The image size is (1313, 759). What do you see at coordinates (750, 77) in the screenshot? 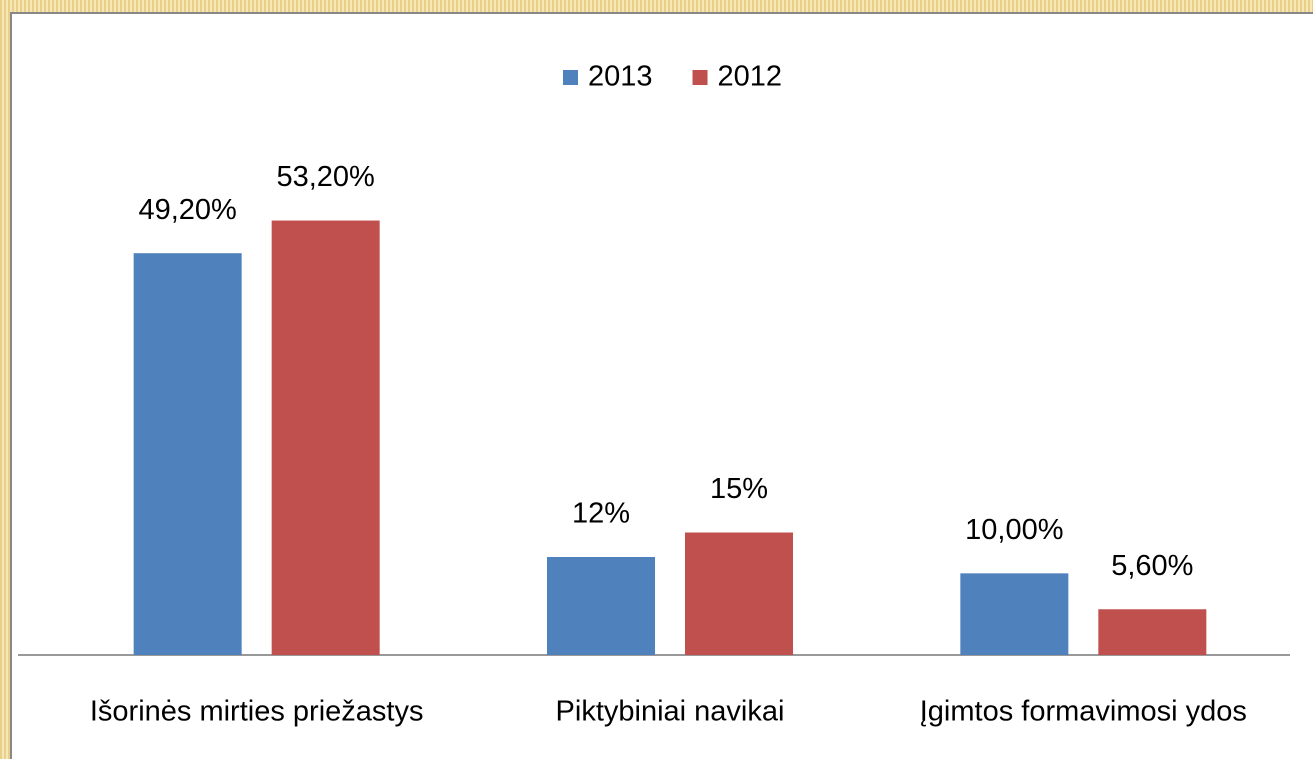
I see `legend-label: 2012` at bounding box center [750, 77].